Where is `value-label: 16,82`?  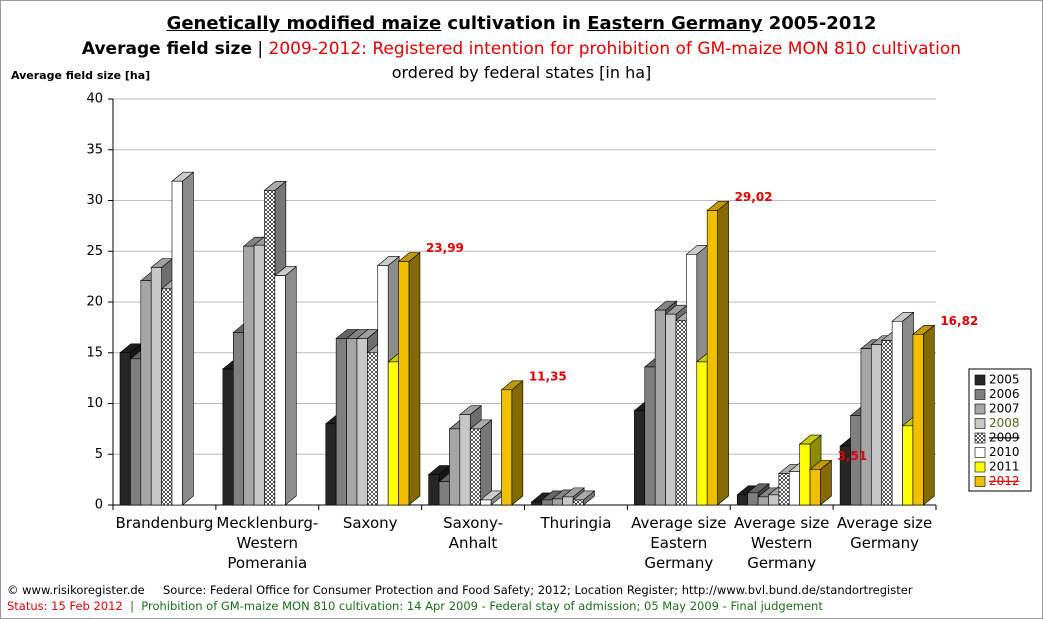
value-label: 16,82 is located at coordinates (959, 321).